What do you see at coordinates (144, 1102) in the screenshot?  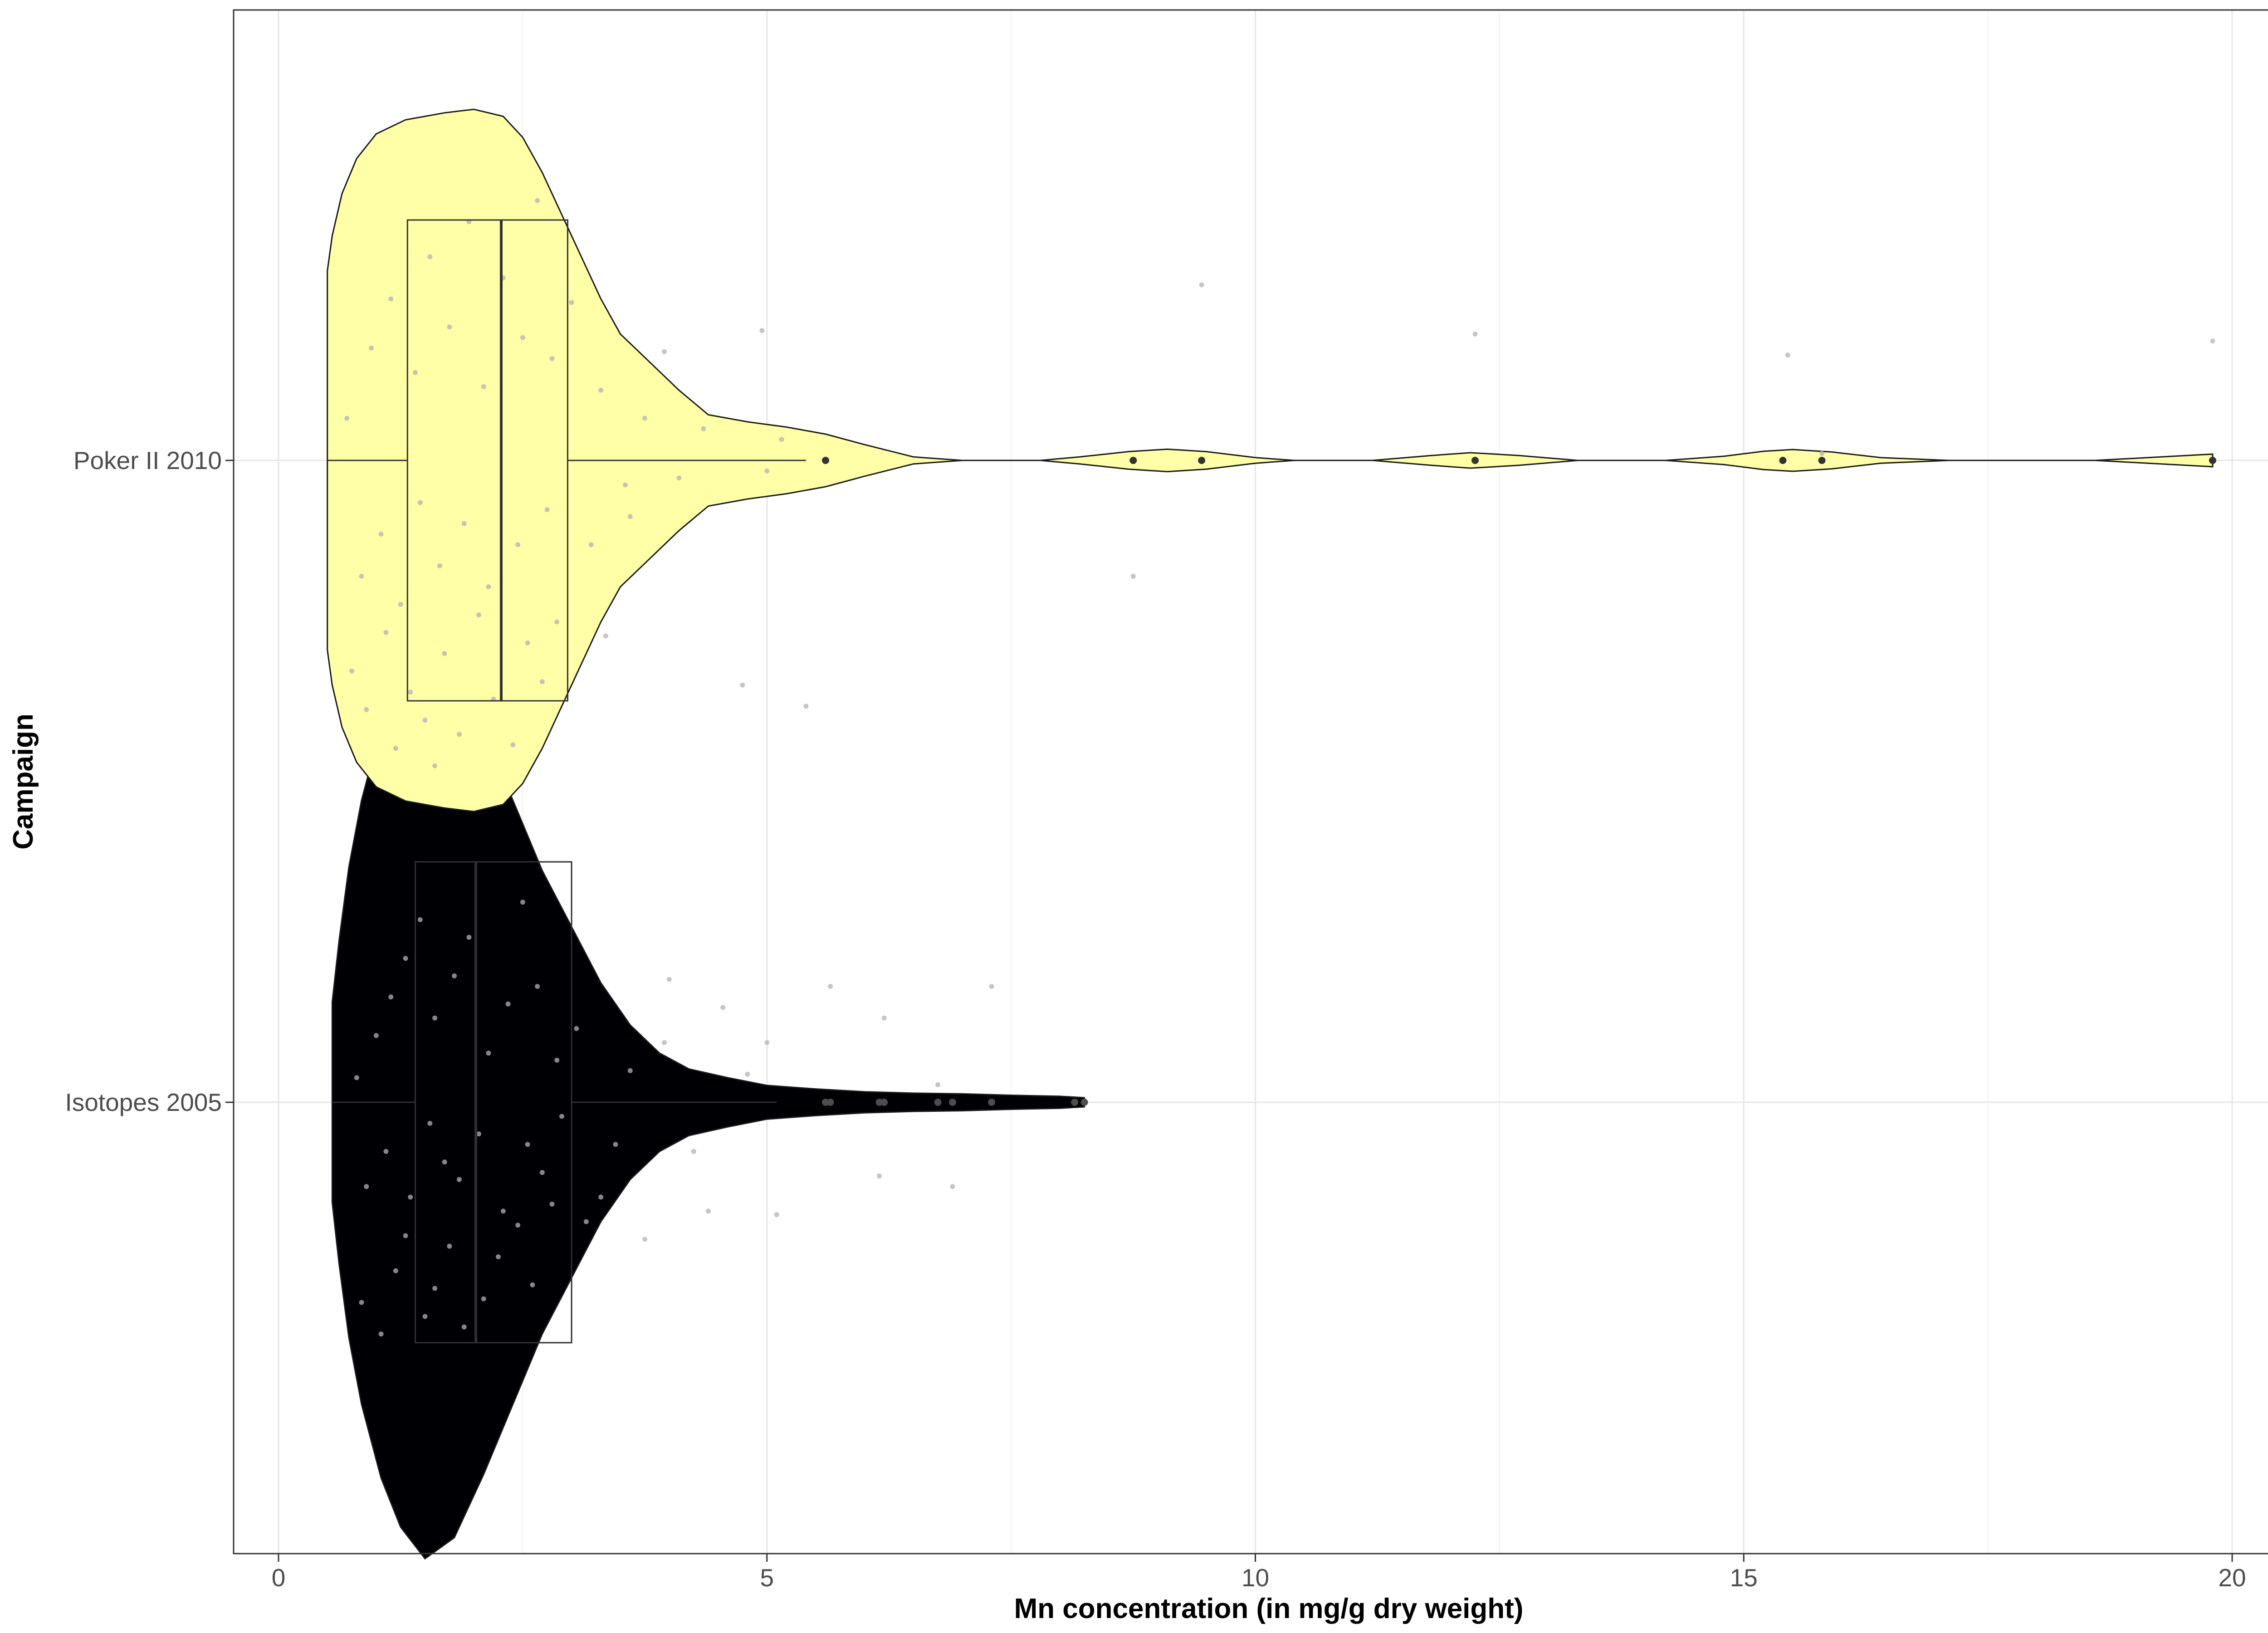 I see `y-tick-label: Isotopes 2005` at bounding box center [144, 1102].